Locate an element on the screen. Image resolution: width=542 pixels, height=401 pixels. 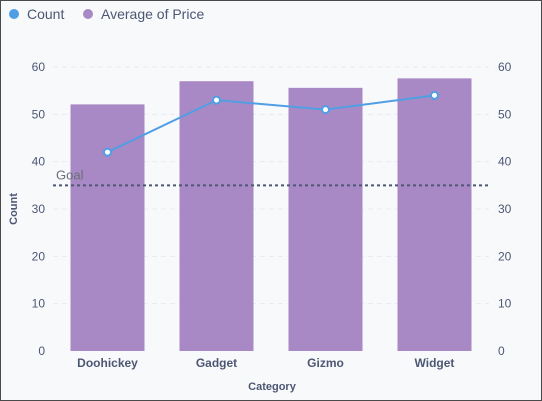
y-tick-label-right: 50 is located at coordinates (505, 114).